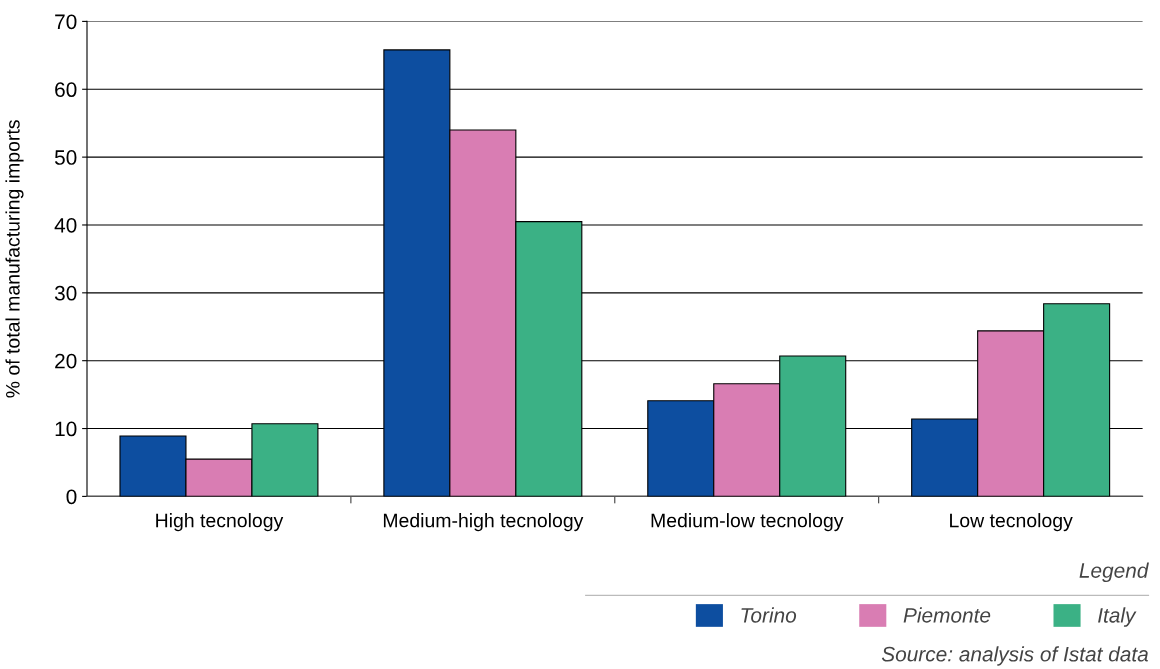 The image size is (1160, 669). Describe the element at coordinates (65, 157) in the screenshot. I see `y-tick-label: 50` at that location.